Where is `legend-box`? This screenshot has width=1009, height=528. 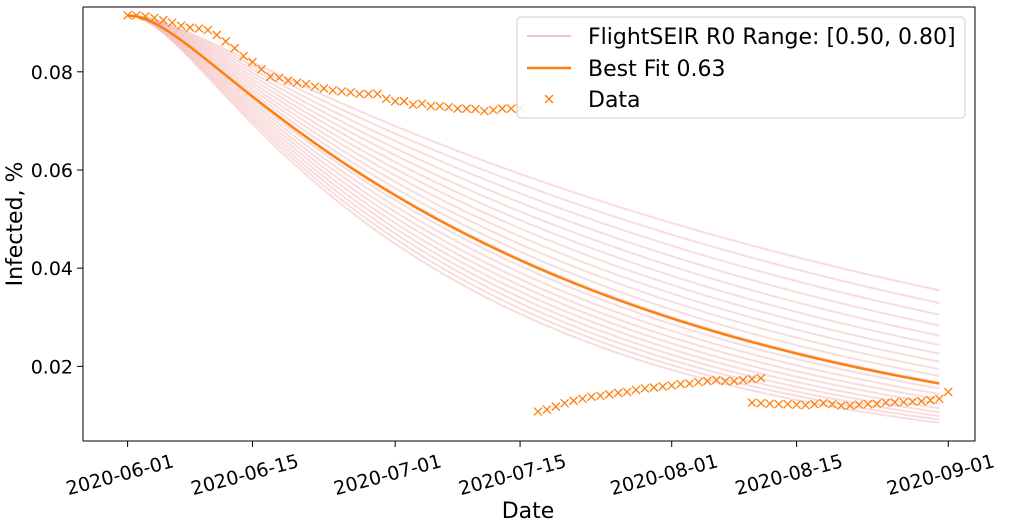 legend-box is located at coordinates (741, 67).